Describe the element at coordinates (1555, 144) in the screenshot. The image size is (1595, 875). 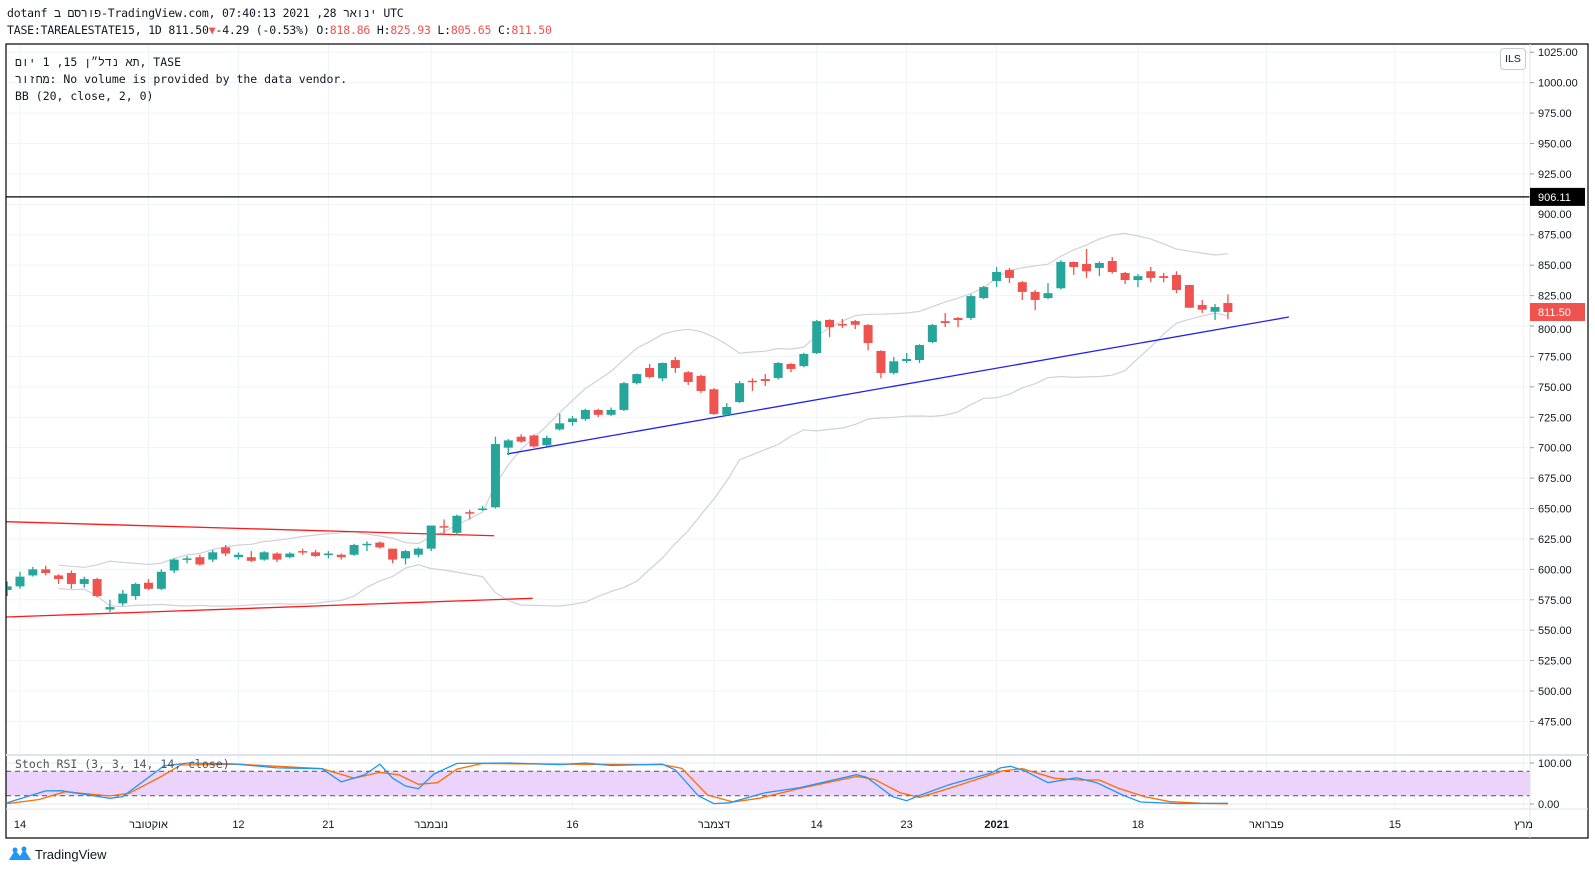
I see `price-tick-label: 950.00` at that location.